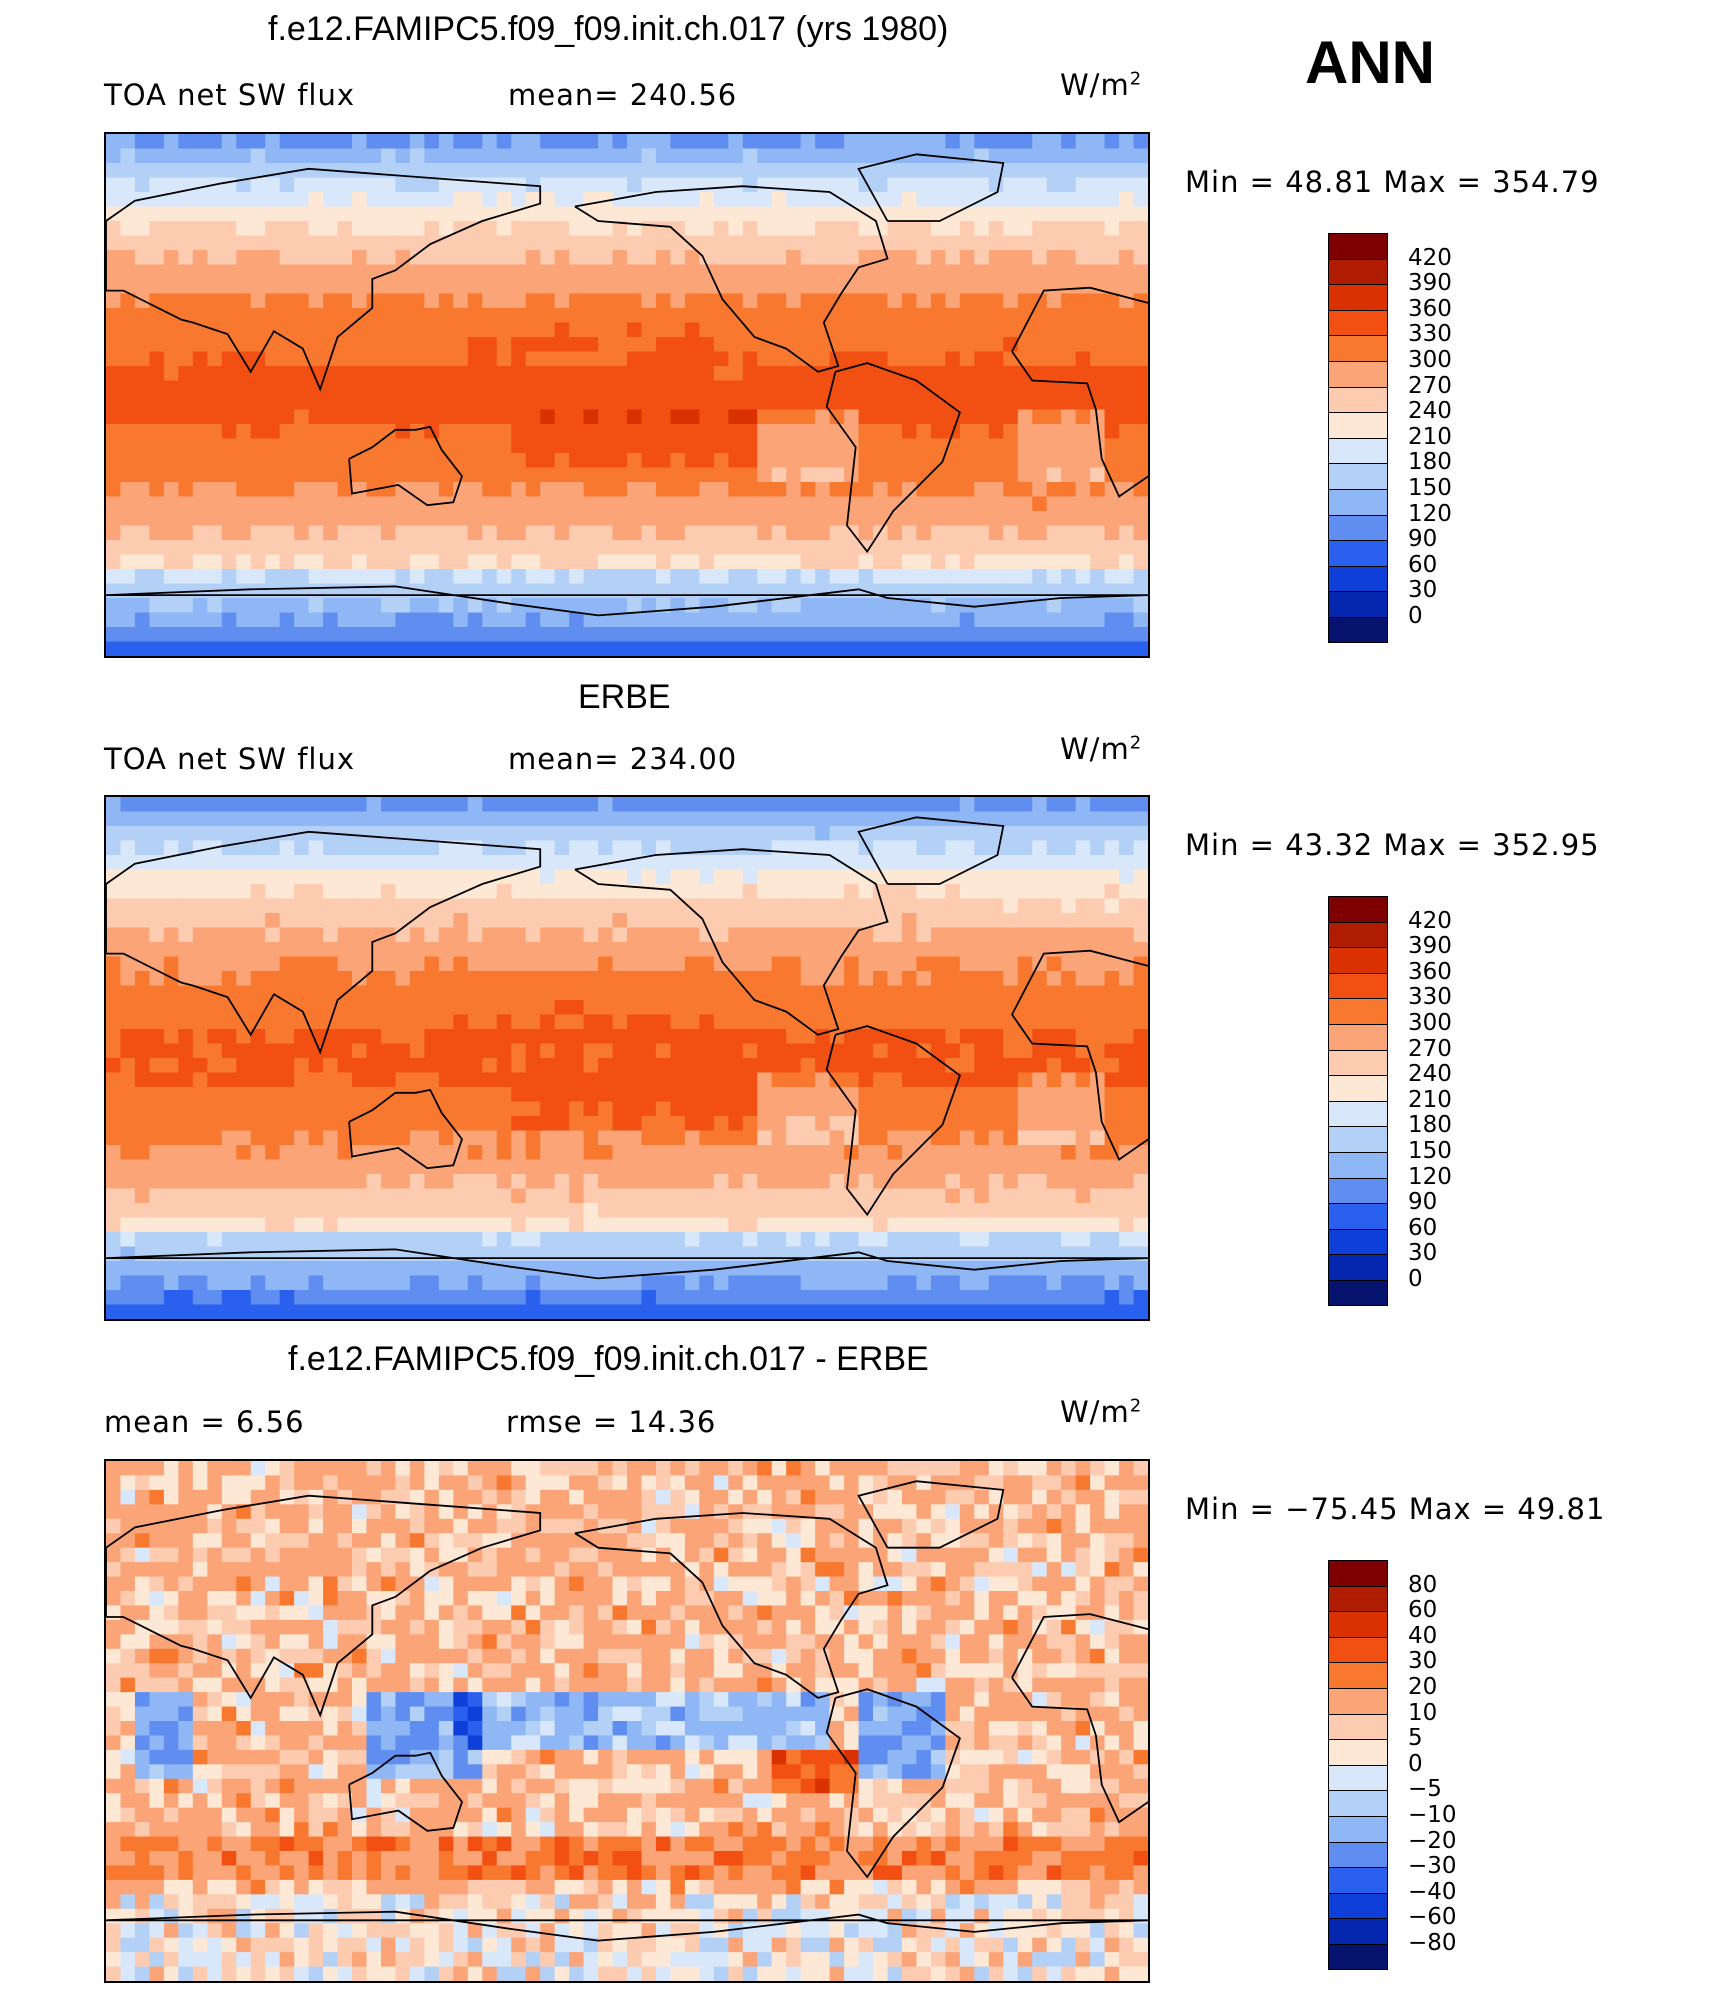 Image resolution: width=1710 pixels, height=1990 pixels. Describe the element at coordinates (1432, 1815) in the screenshot. I see `colorbar-tick-label: −10` at that location.